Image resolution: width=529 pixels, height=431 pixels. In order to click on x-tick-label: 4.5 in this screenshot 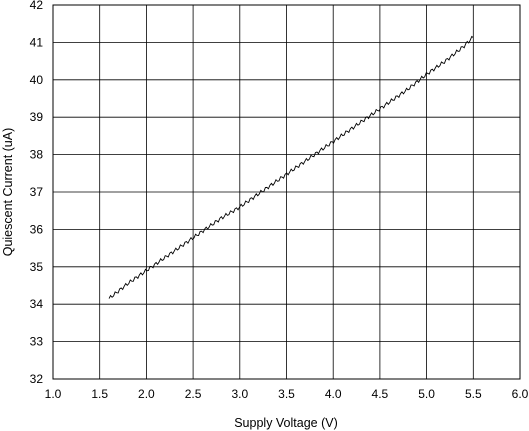, I will do `click(380, 394)`.